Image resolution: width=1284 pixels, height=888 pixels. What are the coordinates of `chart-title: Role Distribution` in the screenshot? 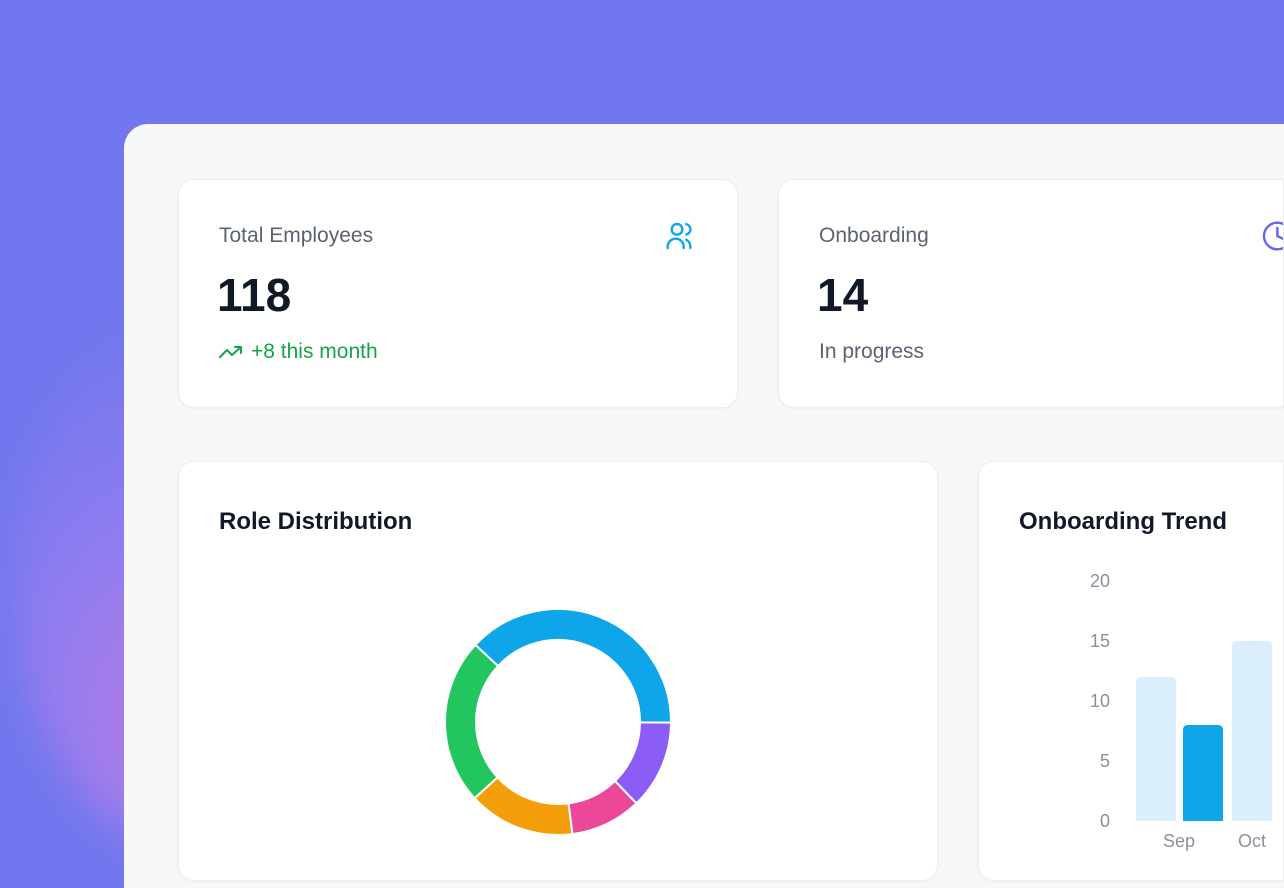 It's located at (316, 521).